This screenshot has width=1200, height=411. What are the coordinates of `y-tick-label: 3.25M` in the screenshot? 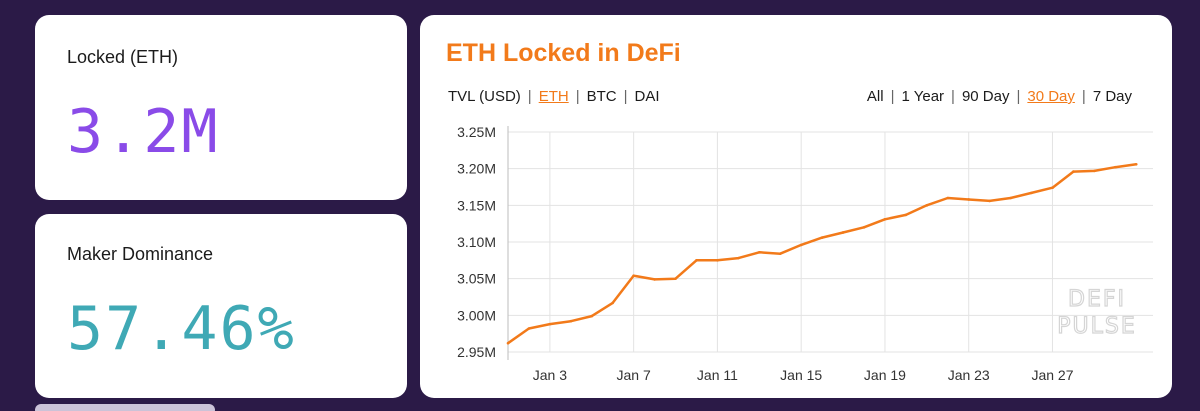 It's located at (476, 132).